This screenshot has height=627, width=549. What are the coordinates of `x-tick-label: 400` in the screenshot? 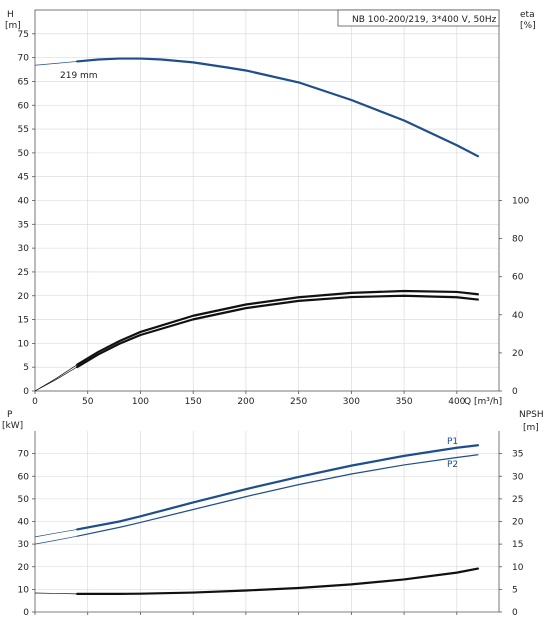 It's located at (456, 402).